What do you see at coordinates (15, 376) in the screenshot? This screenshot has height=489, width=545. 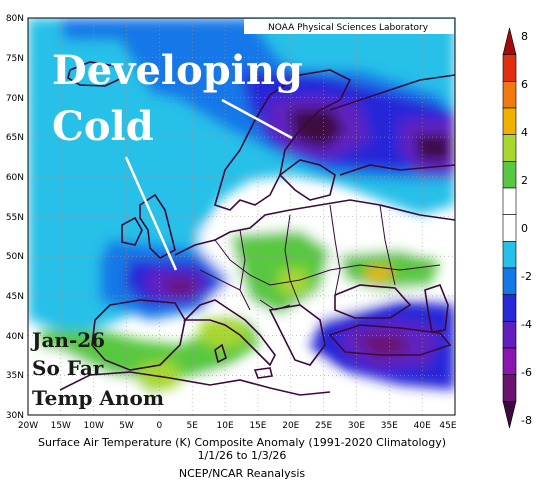 I see `svg-text: 35N` at bounding box center [15, 376].